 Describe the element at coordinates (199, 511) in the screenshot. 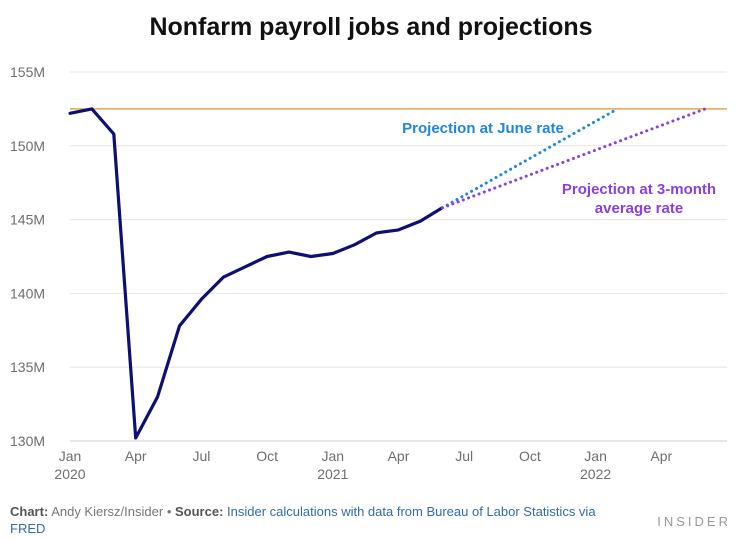

I see `source-label: Source:` at that location.